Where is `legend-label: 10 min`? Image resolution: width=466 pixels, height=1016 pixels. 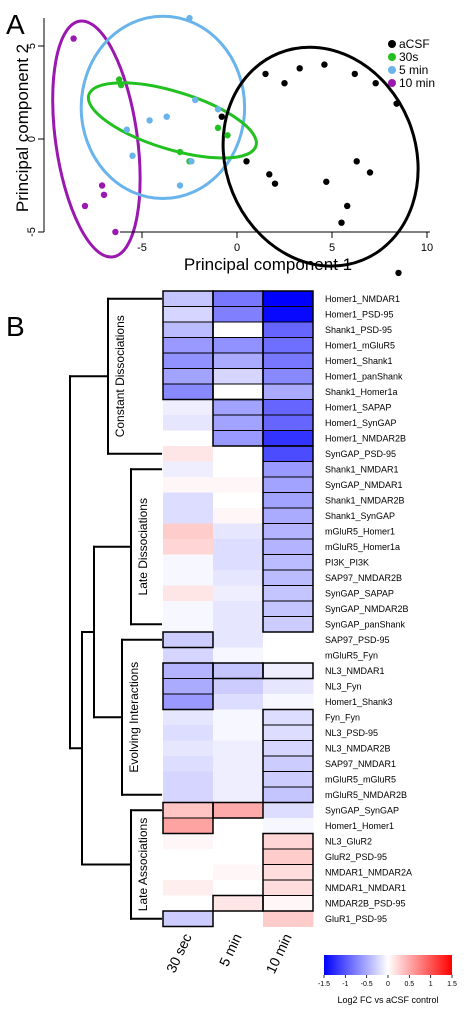 legend-label: 10 min is located at coordinates (417, 83).